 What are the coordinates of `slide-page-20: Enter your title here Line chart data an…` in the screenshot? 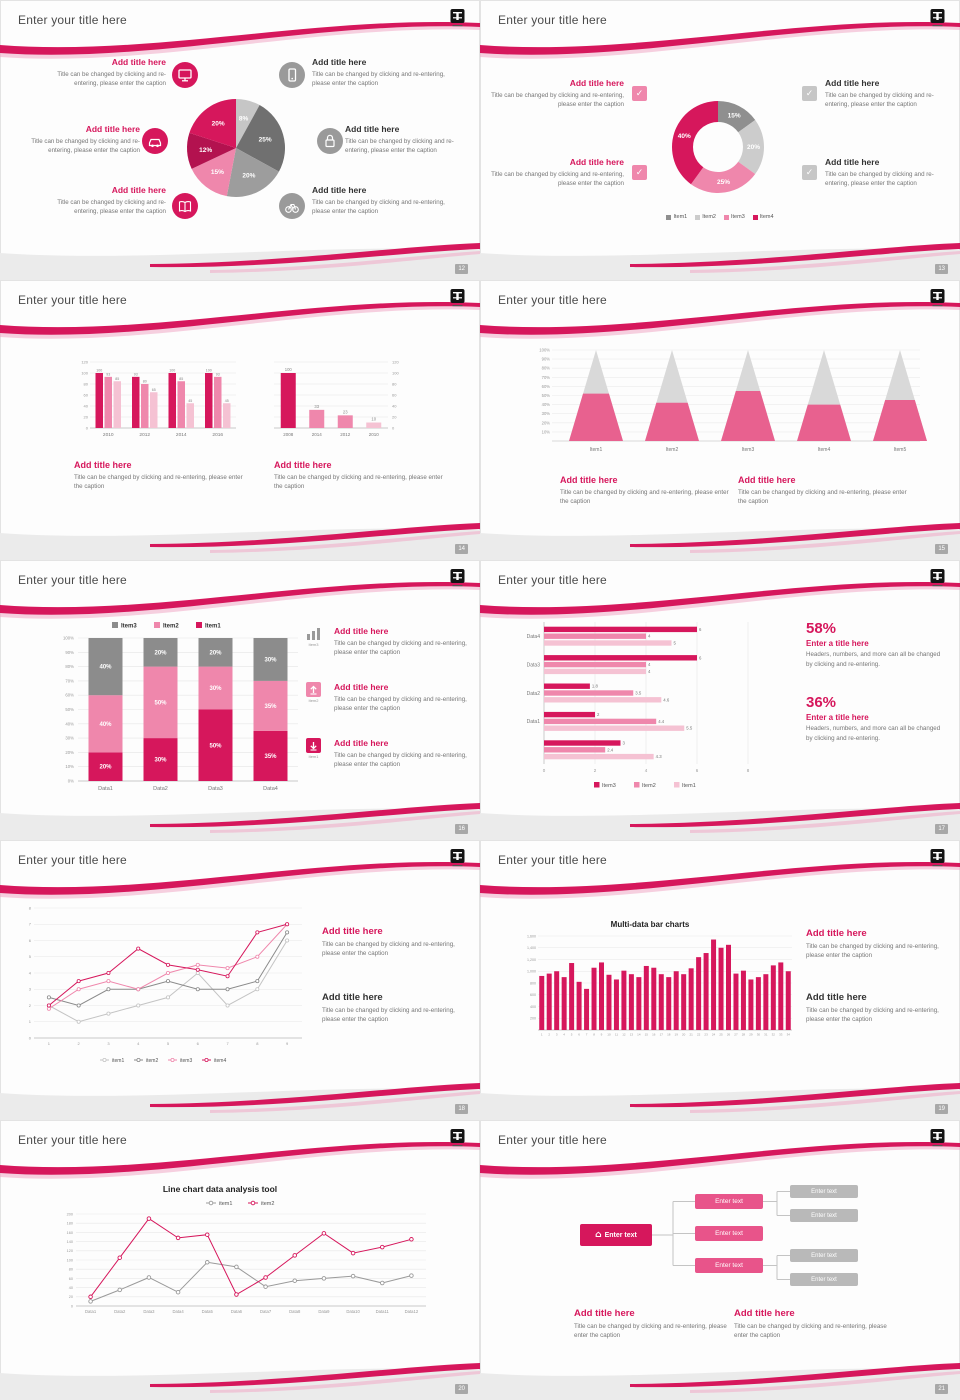 It's located at (240, 1260).